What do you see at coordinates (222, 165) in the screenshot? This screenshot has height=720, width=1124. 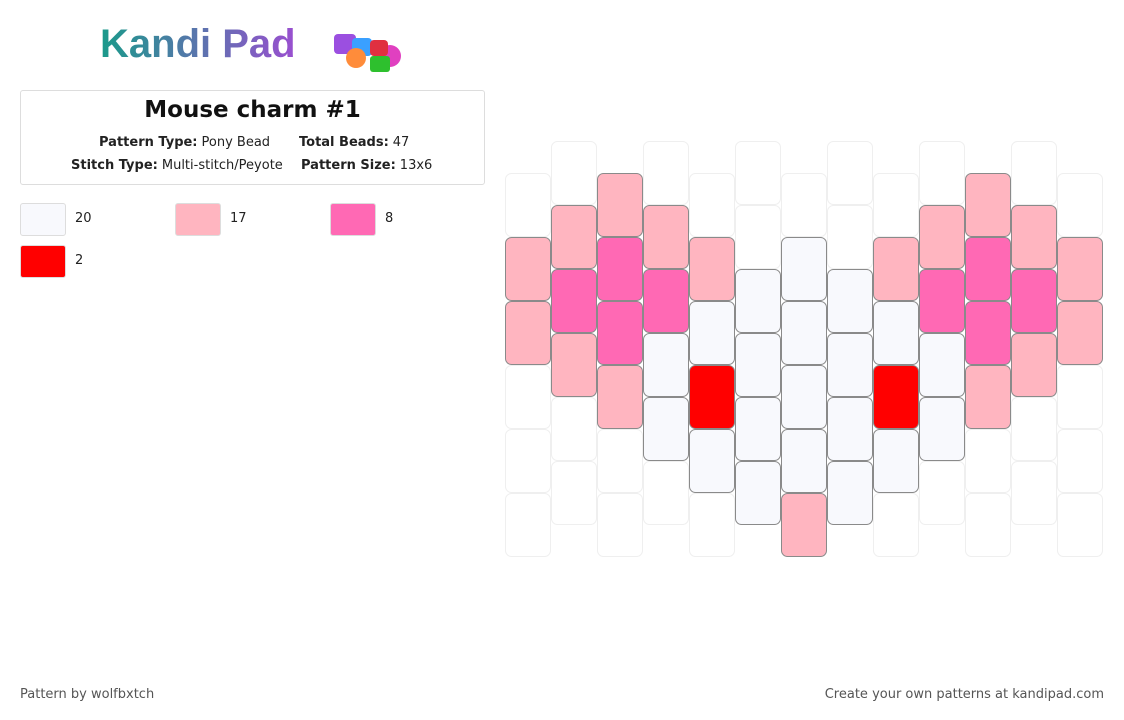 I see `info-value: Multi-stitch/Peyote` at bounding box center [222, 165].